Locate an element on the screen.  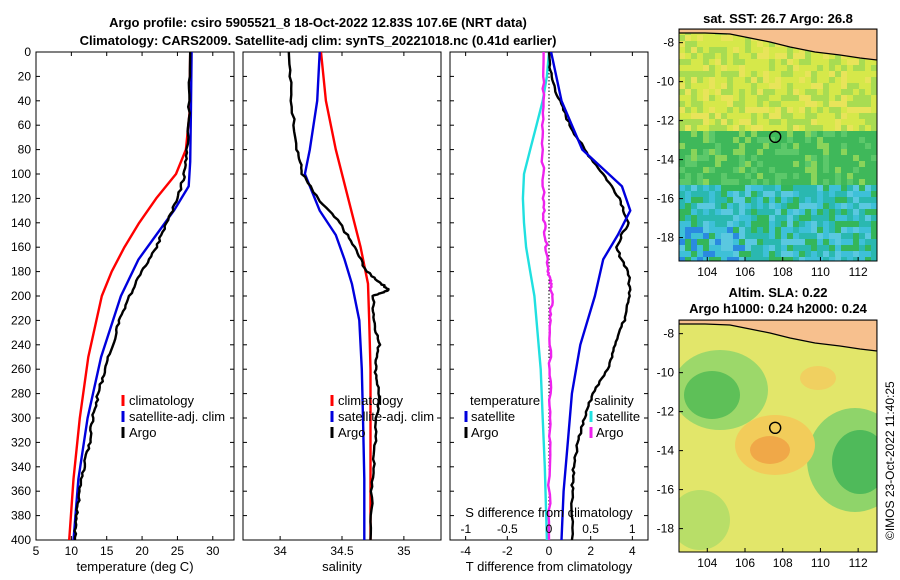
x-tick-label: 2 is located at coordinates (590, 551).